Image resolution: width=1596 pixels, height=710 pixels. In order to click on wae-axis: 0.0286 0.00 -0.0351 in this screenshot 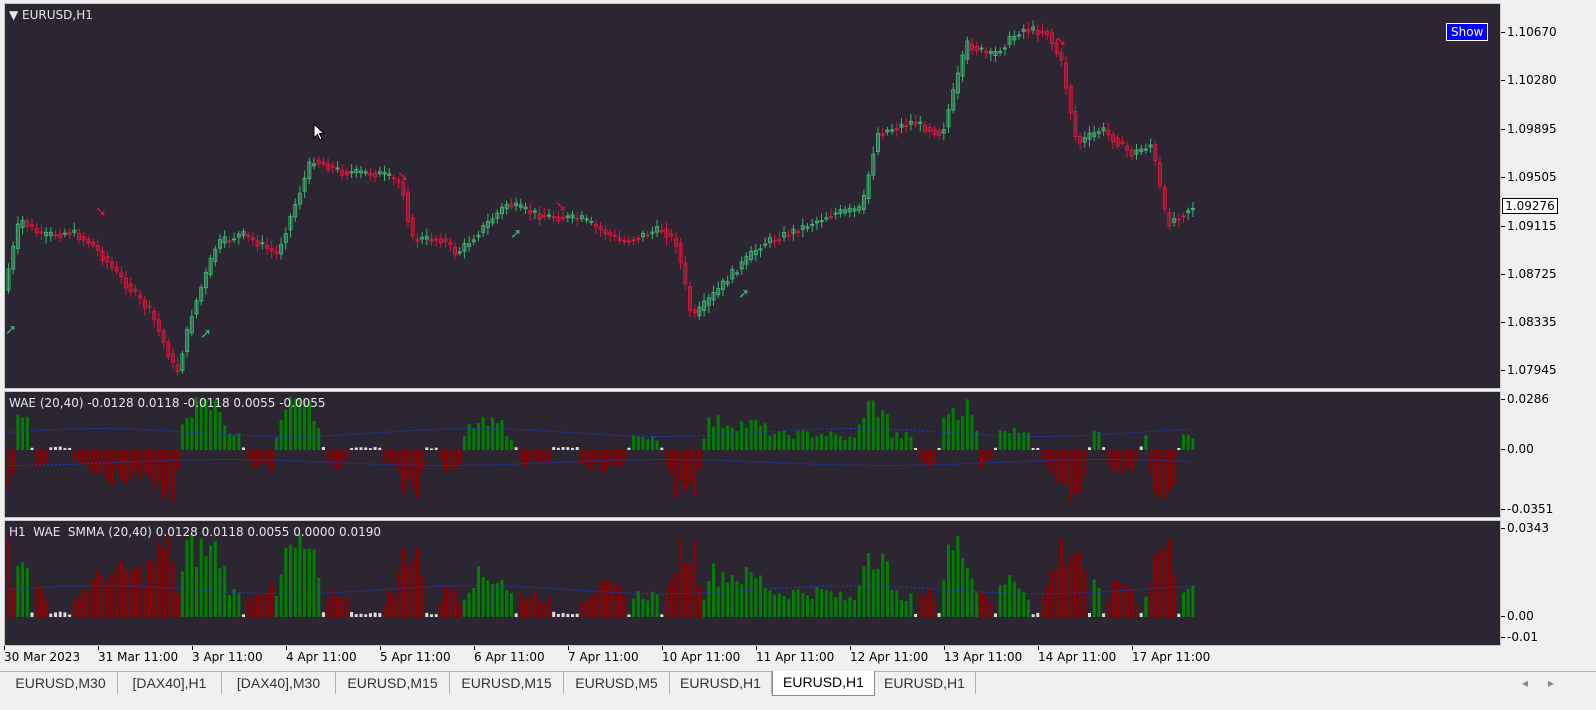, I will do `click(1548, 454)`.